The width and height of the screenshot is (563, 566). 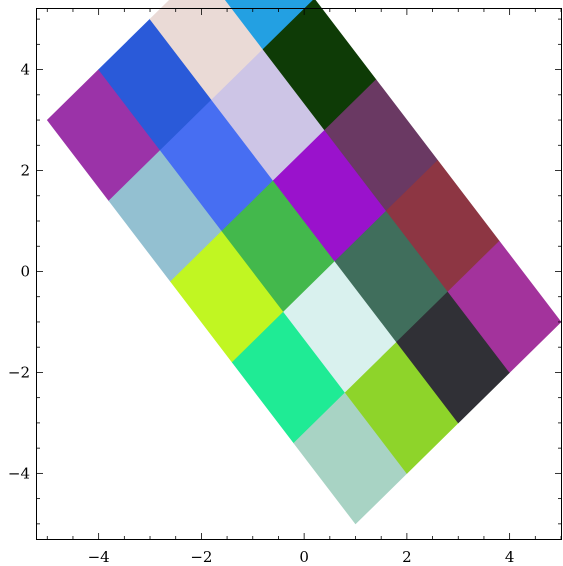 I want to click on y-tick-label: 4, so click(x=25, y=70).